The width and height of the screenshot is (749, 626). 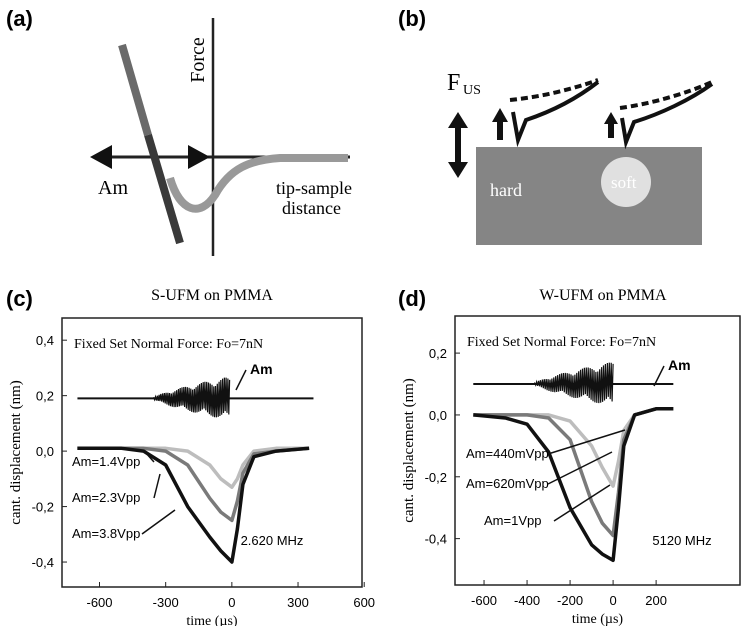 What do you see at coordinates (458, 145) in the screenshot?
I see `us-arrow` at bounding box center [458, 145].